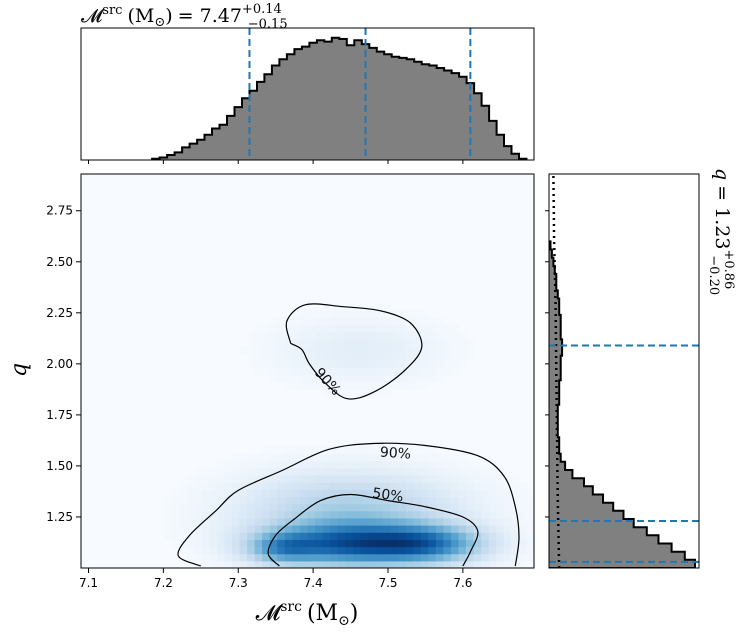 This screenshot has height=636, width=748. What do you see at coordinates (322, 613) in the screenshot?
I see `x-axis-label-unit: (M` at bounding box center [322, 613].